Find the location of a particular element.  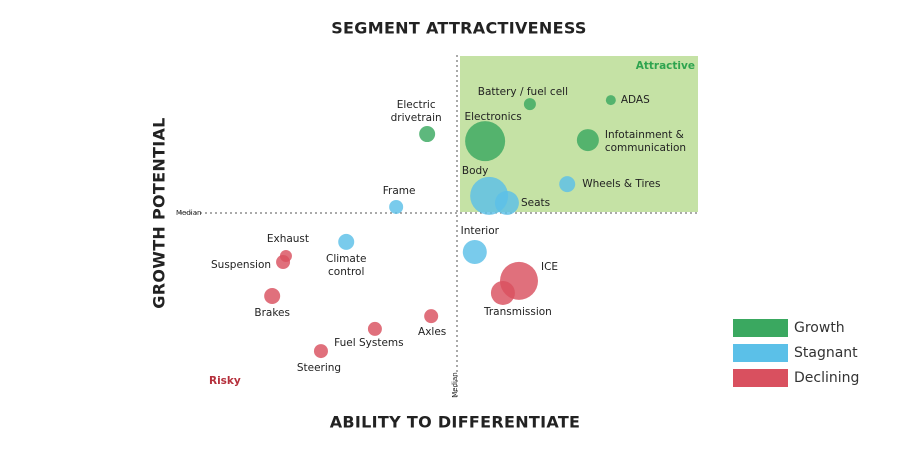

point-label: Seats is located at coordinates (535, 203).